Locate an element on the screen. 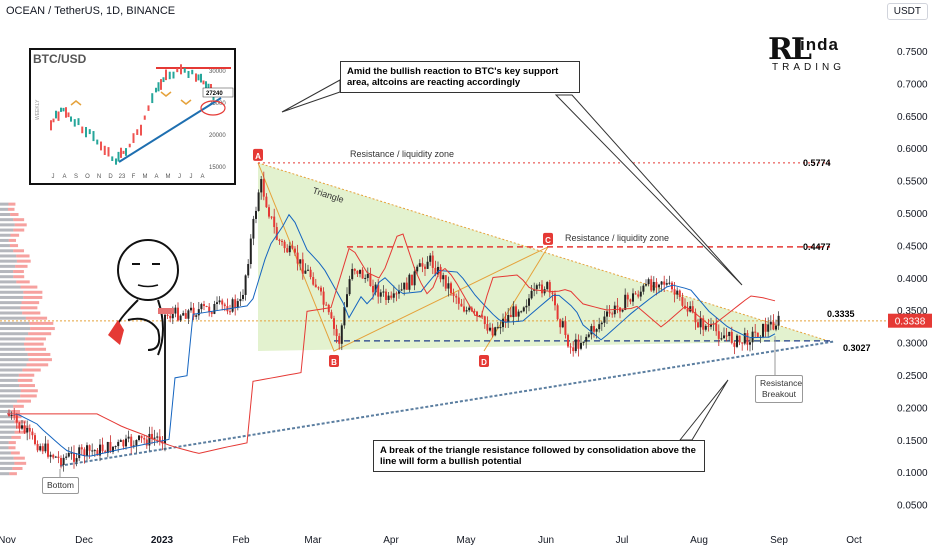 This screenshot has height=550, width=932. y-tick-label: 0.2500 is located at coordinates (912, 376).